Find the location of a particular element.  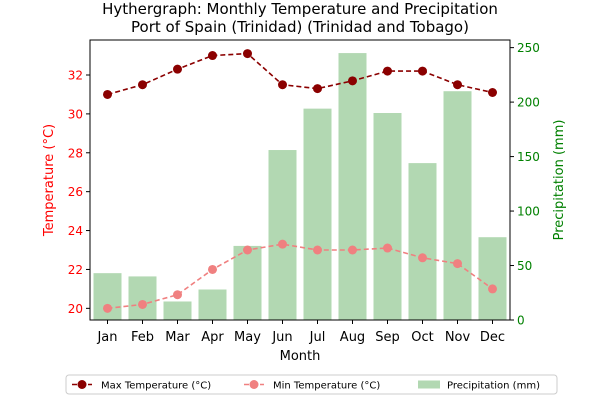

min-temperature-point-nov is located at coordinates (457, 264).